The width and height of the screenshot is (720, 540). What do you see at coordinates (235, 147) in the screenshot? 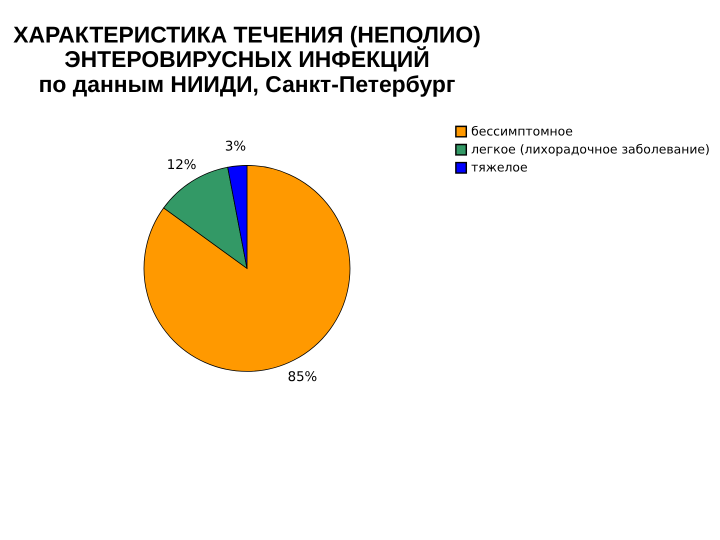
I see `data-label: 3%` at bounding box center [235, 147].